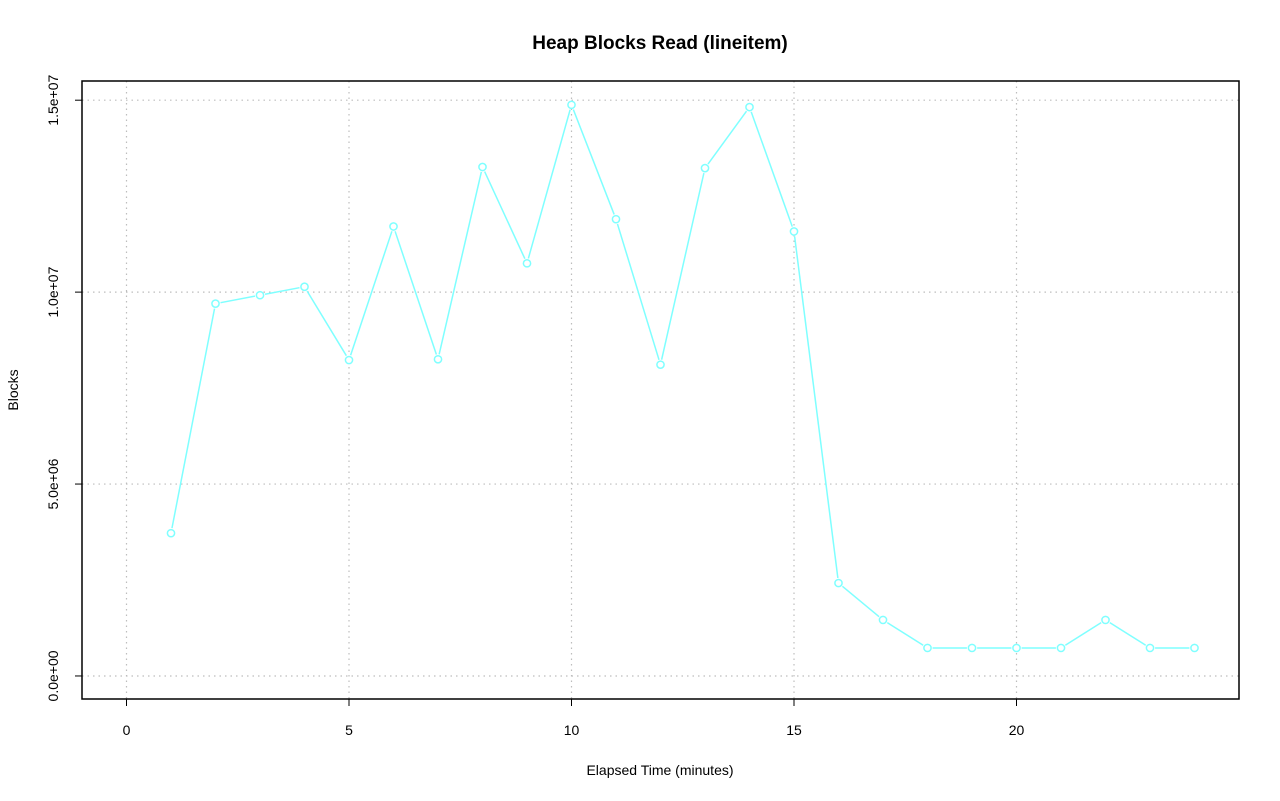 The width and height of the screenshot is (1280, 801). Describe the element at coordinates (13, 389) in the screenshot. I see `y-axis-label: Blocks` at that location.